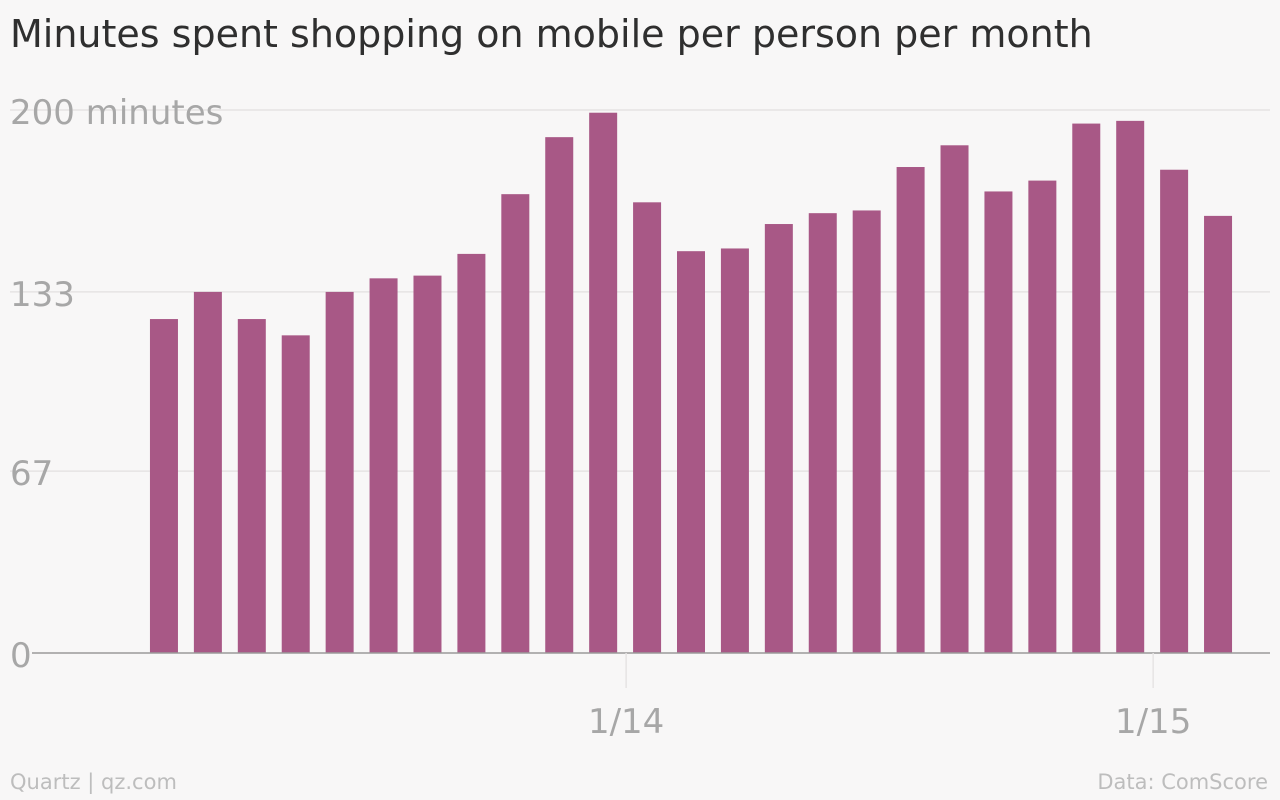 This screenshot has width=1280, height=800. Describe the element at coordinates (21, 656) in the screenshot. I see `y-tick-label: 0` at that location.